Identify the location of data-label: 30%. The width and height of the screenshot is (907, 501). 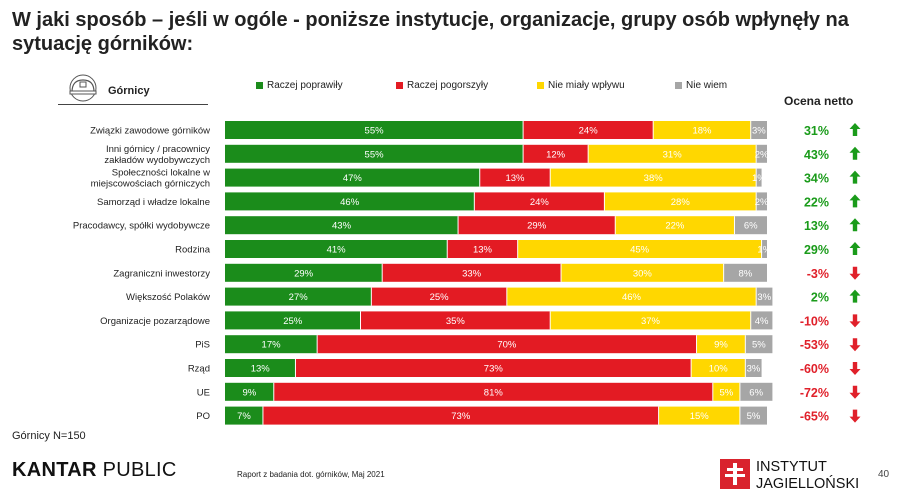
(643, 273).